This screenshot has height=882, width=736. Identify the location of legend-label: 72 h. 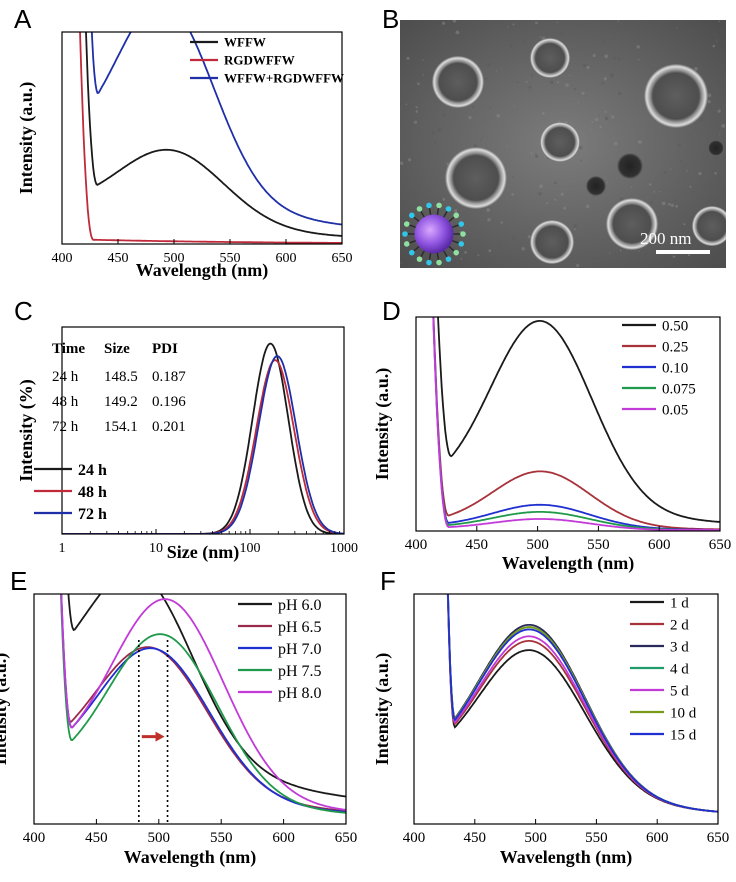
(92, 514).